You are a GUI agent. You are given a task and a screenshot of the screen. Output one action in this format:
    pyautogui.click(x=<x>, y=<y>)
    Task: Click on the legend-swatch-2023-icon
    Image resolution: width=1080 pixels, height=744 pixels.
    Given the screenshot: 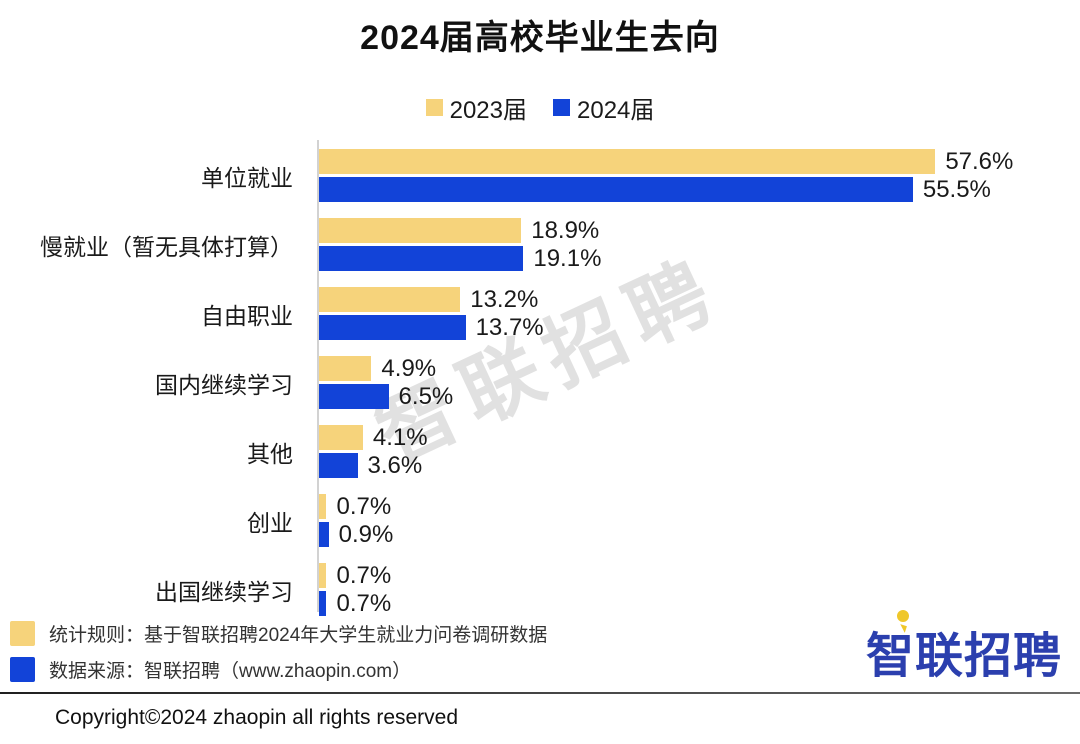 What is the action you would take?
    pyautogui.click(x=434, y=107)
    